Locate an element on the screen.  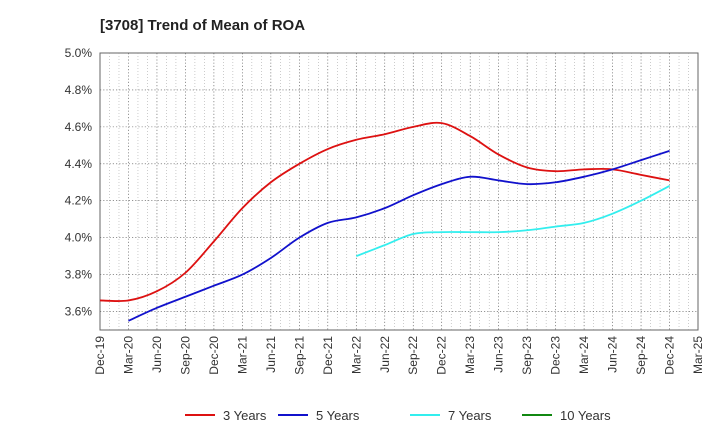
x-tick-label: Sep-24 is located at coordinates (641, 355).